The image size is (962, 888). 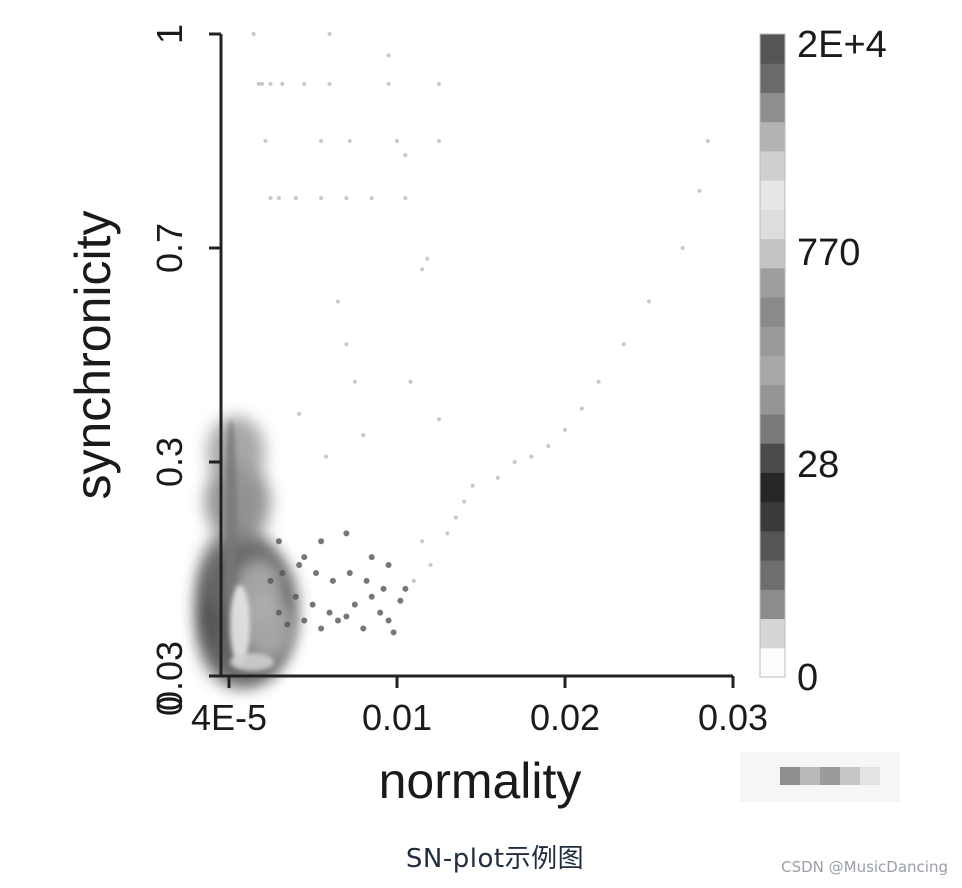 I want to click on x-tick-label: 0.01, so click(x=397, y=717).